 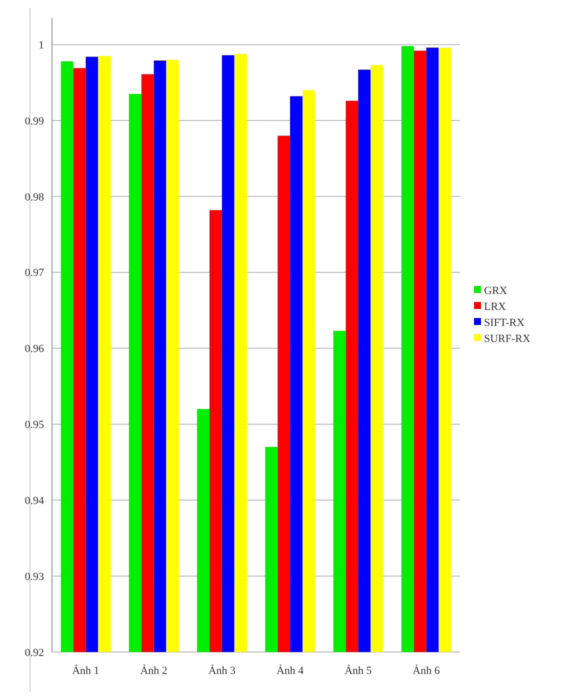 What do you see at coordinates (41, 45) in the screenshot?
I see `y-tick-label: 1` at bounding box center [41, 45].